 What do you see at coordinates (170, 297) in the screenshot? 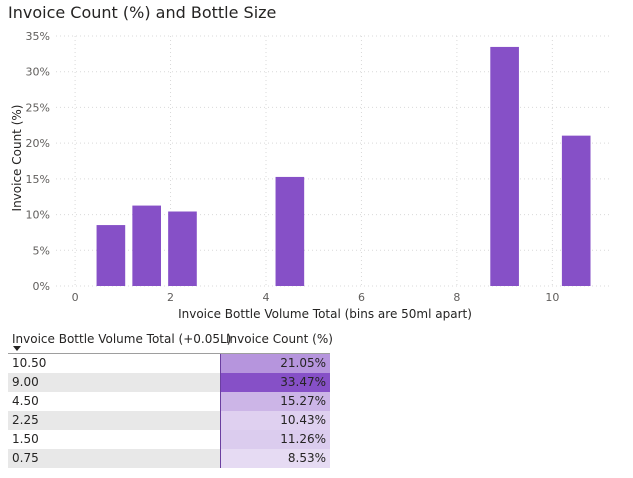
I see `x-tick-label: 2` at bounding box center [170, 297].